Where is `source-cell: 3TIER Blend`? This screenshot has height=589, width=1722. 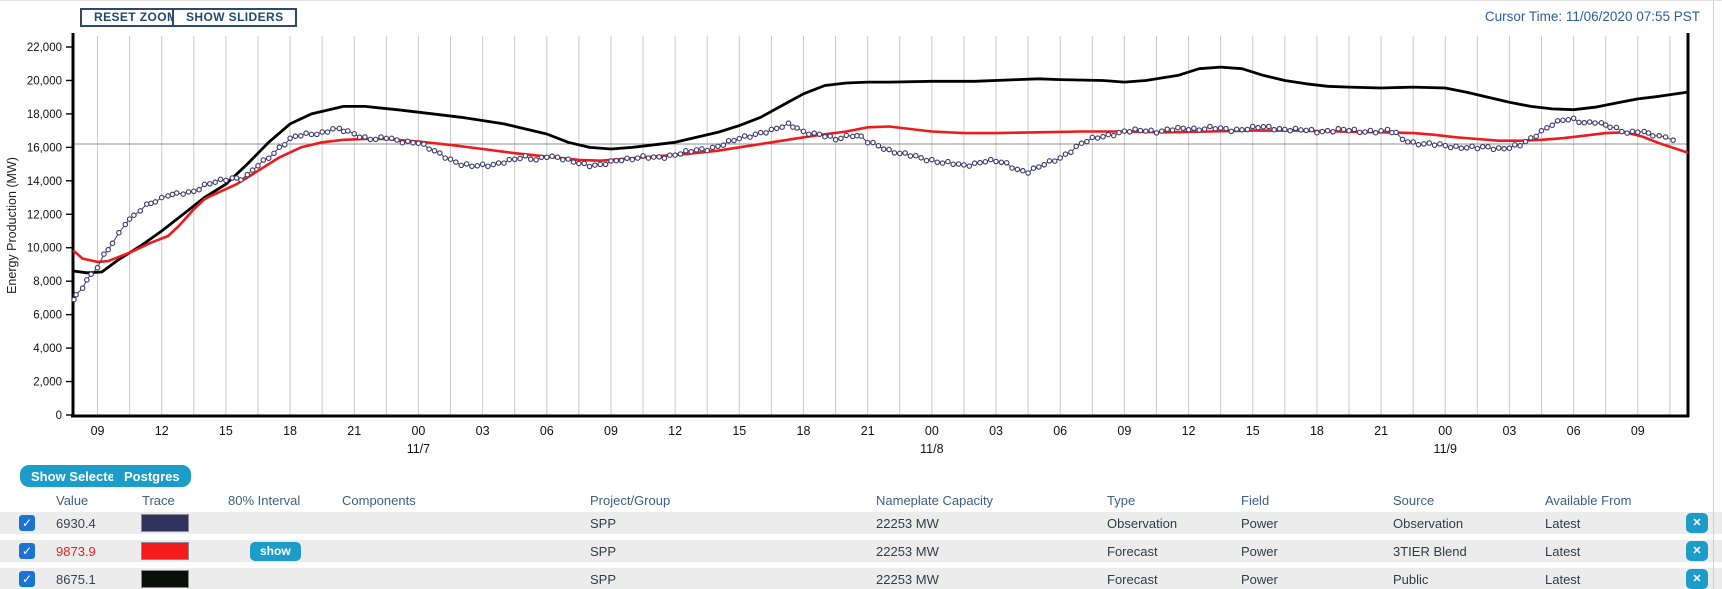 source-cell: 3TIER Blend is located at coordinates (1430, 551).